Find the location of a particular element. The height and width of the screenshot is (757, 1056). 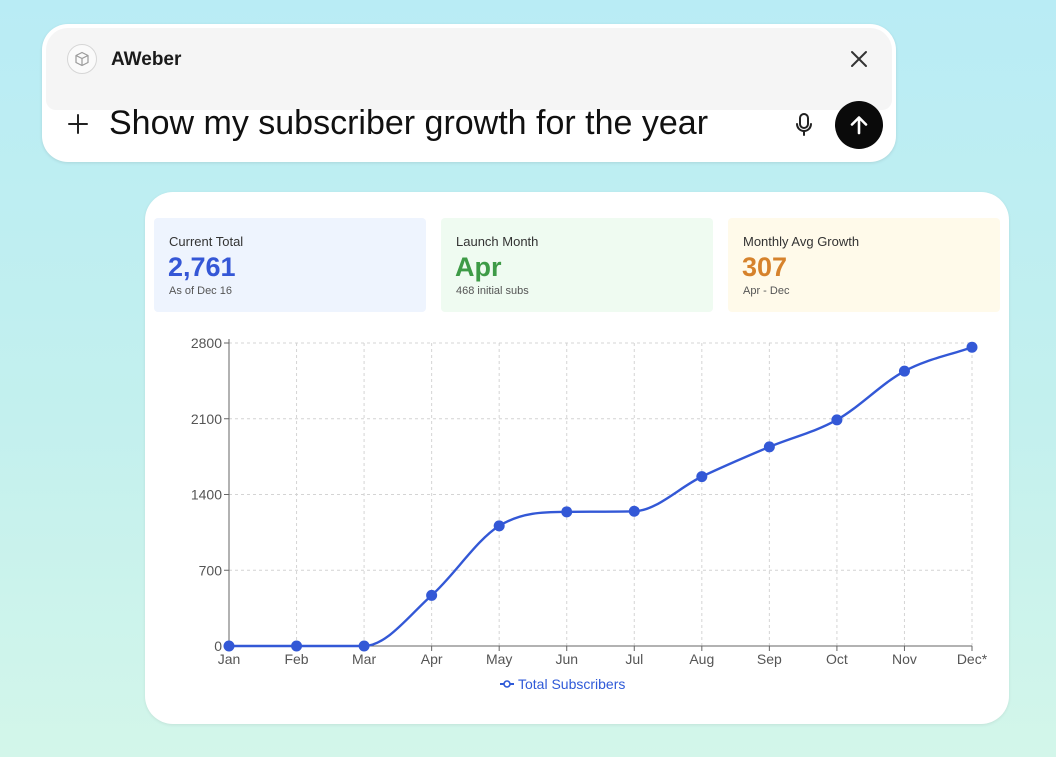

y-tick-label: 700 is located at coordinates (211, 570).